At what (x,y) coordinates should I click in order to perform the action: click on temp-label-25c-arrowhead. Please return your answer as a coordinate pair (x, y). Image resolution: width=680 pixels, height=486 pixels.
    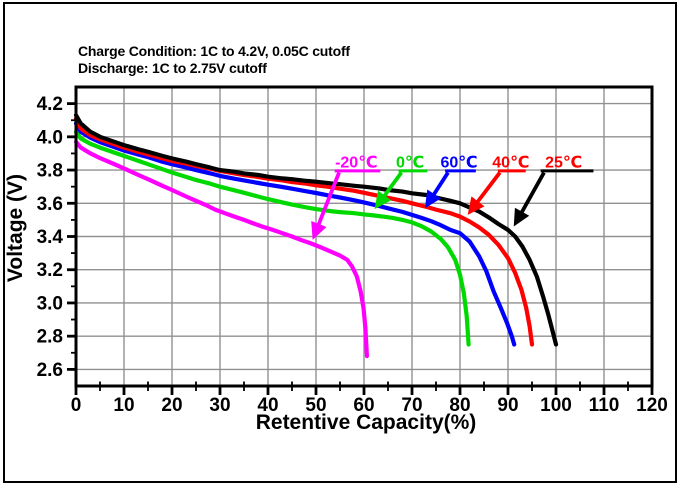
    Looking at the image, I should click on (521, 217).